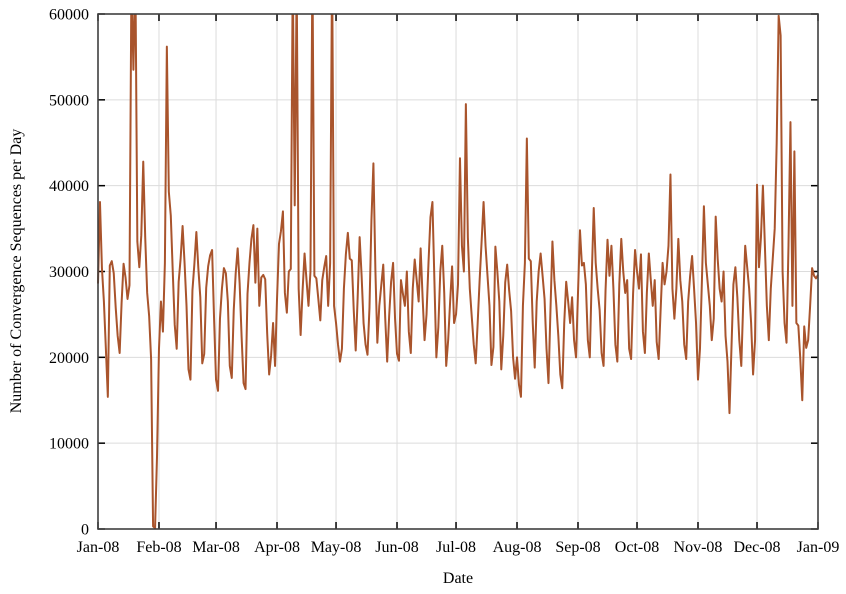  What do you see at coordinates (756, 547) in the screenshot?
I see `x-tick-label: Dec-08` at bounding box center [756, 547].